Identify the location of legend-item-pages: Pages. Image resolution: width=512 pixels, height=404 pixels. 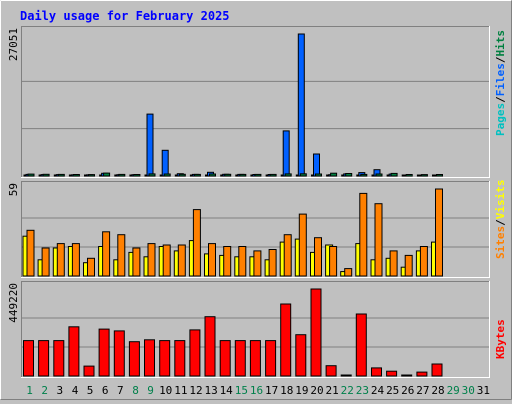
(500, 119).